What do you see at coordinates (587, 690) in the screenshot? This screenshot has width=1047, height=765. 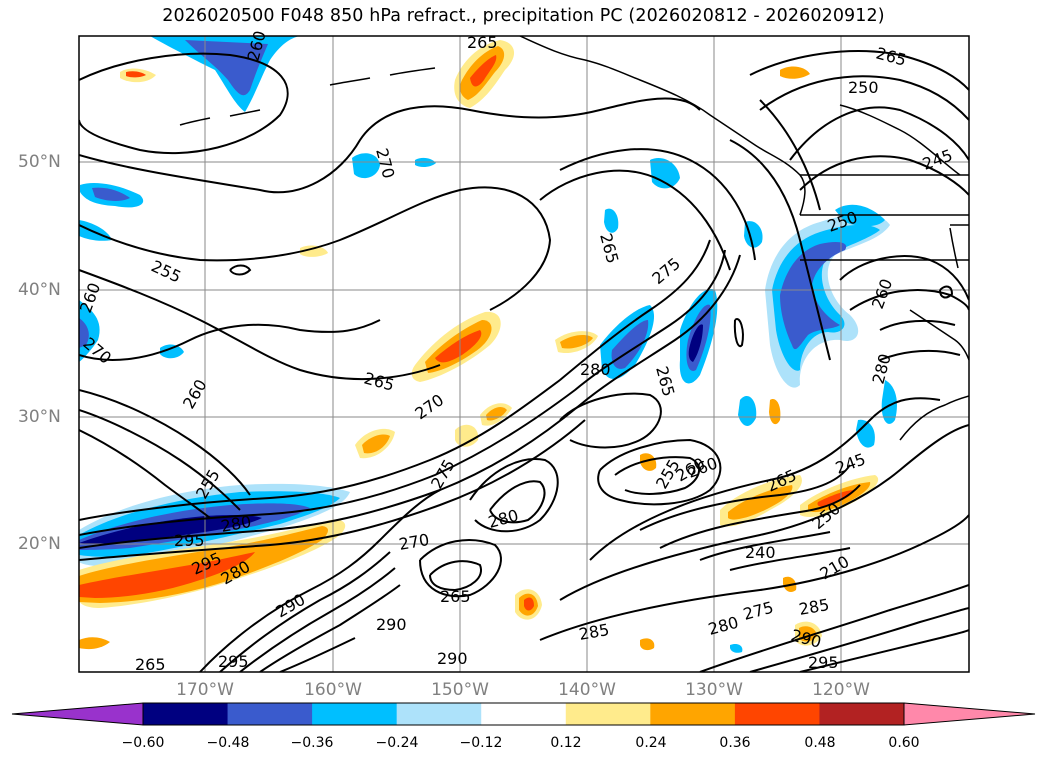 I see `longitude-label: 140°W` at bounding box center [587, 690].